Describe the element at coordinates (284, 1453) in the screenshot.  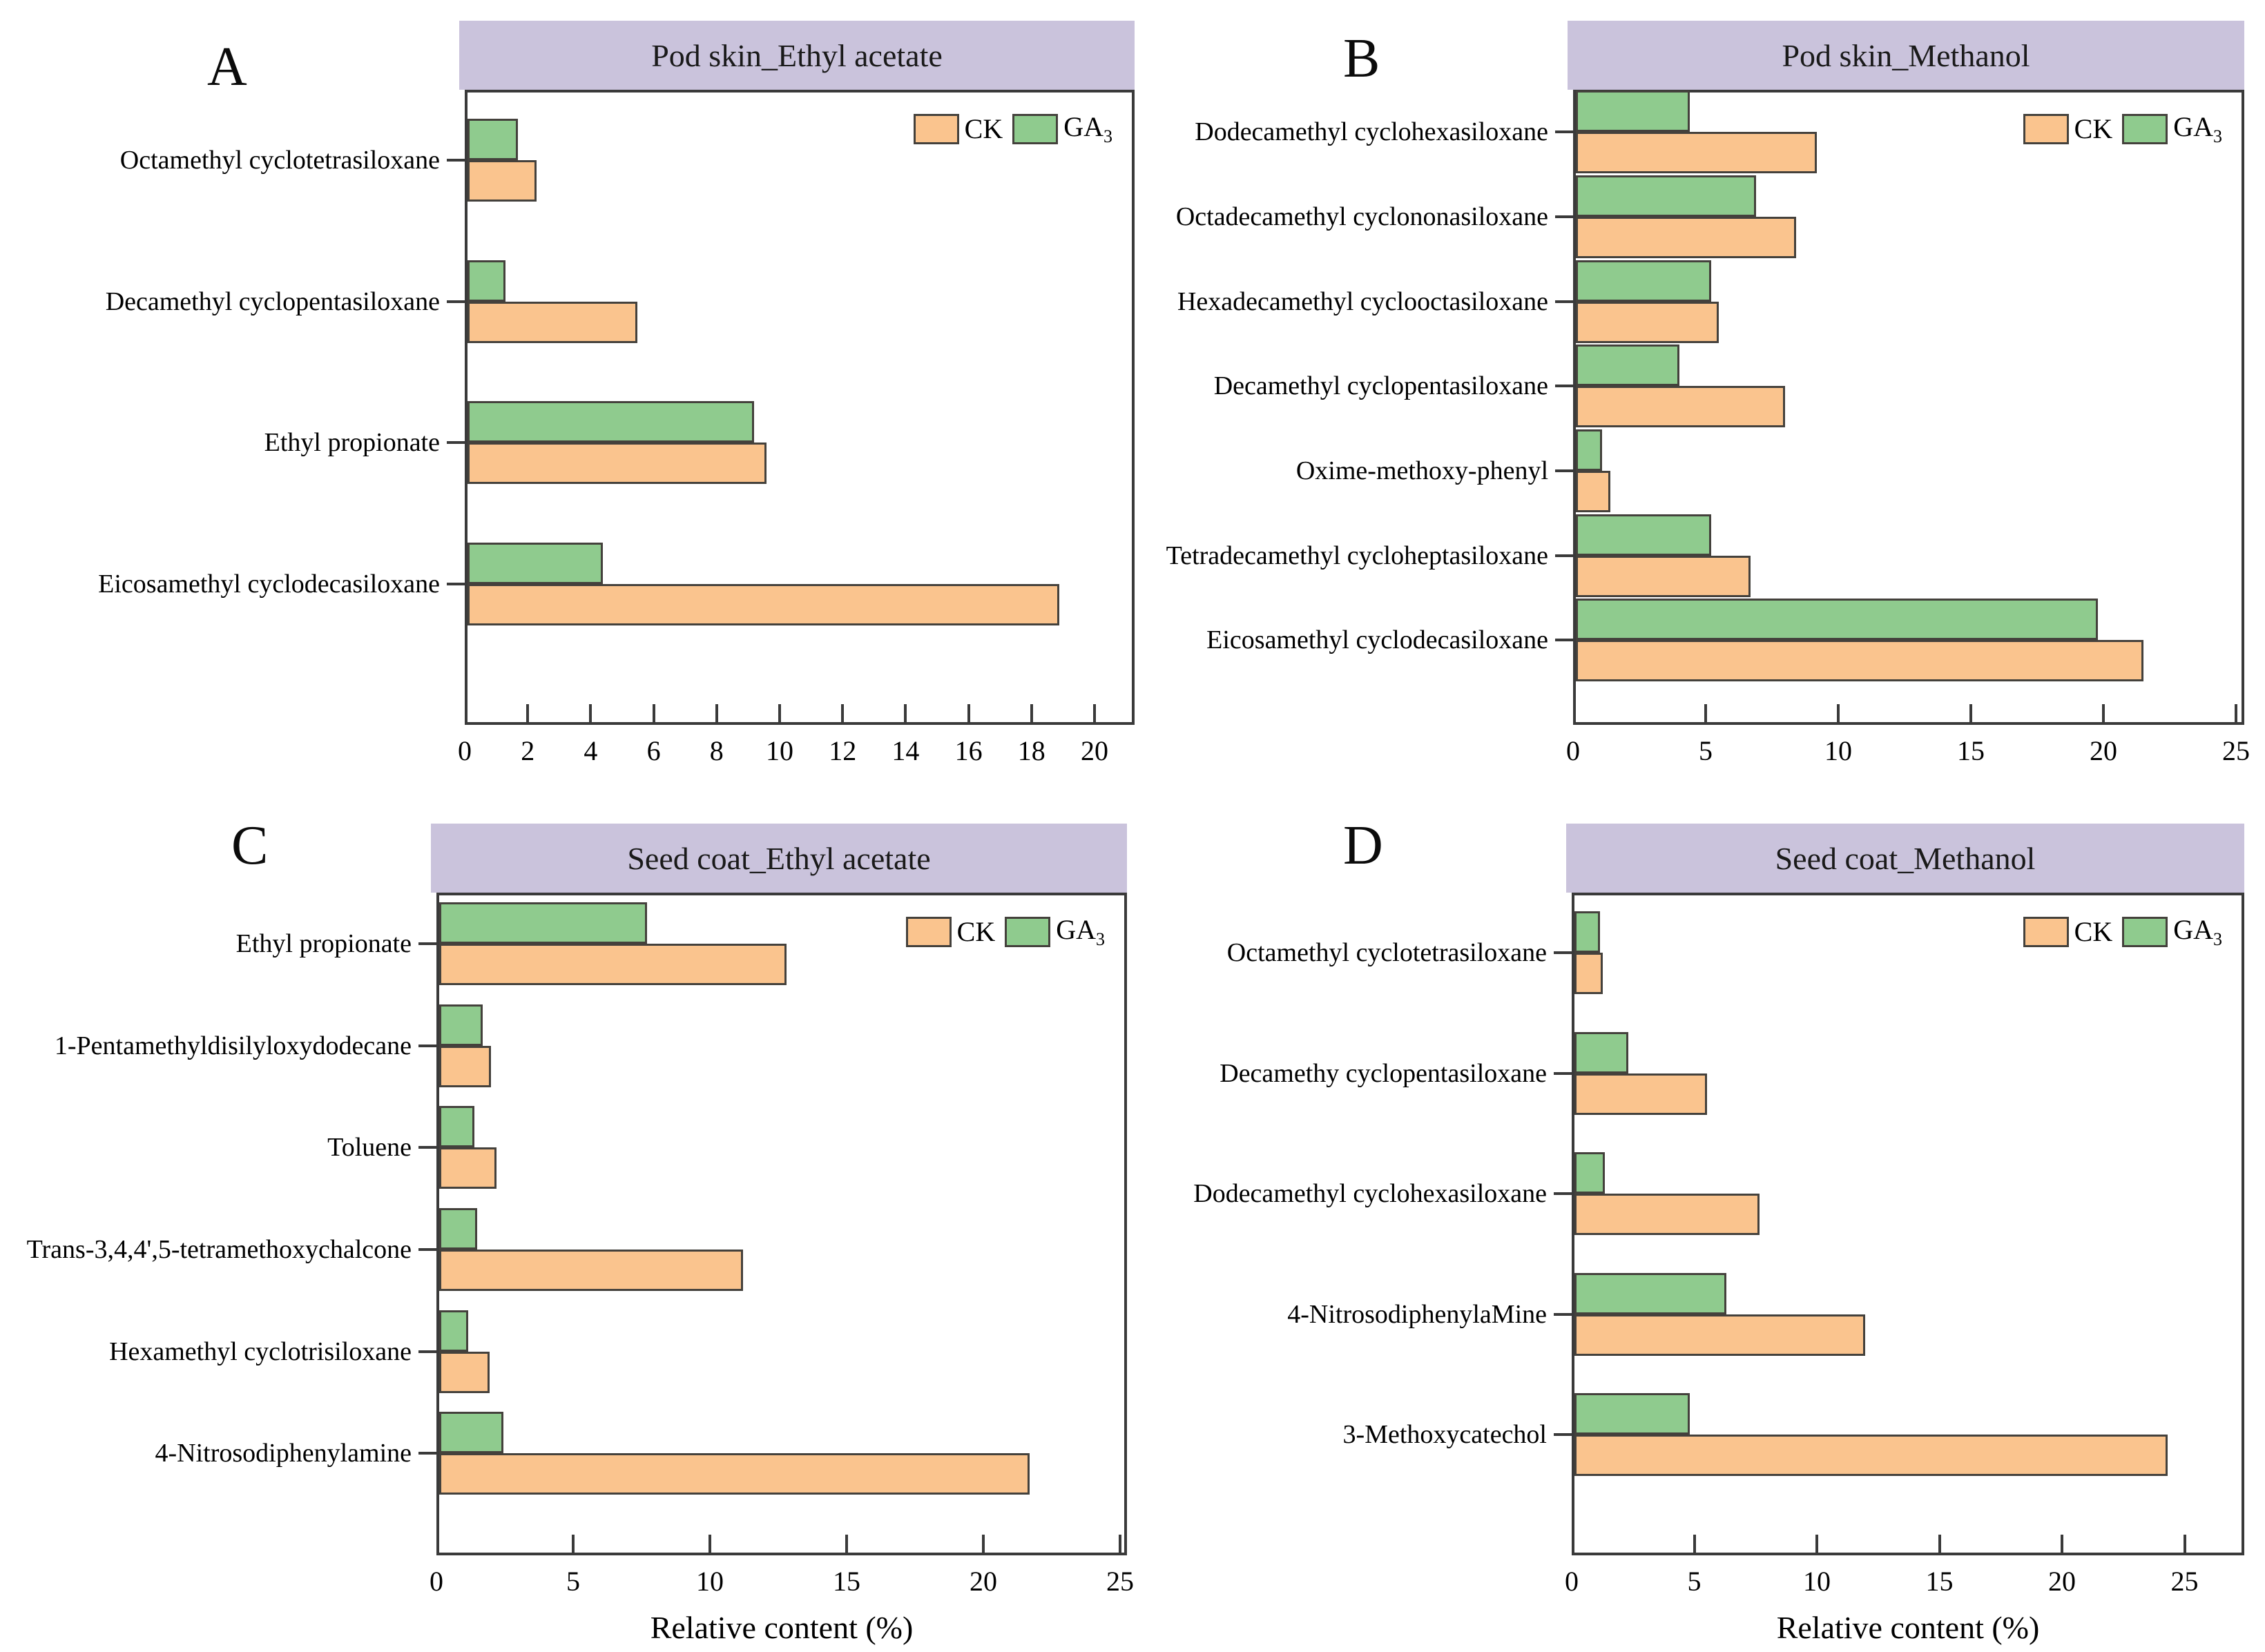
I see `category-label: 4-Nitrosodiphenylamine` at that location.